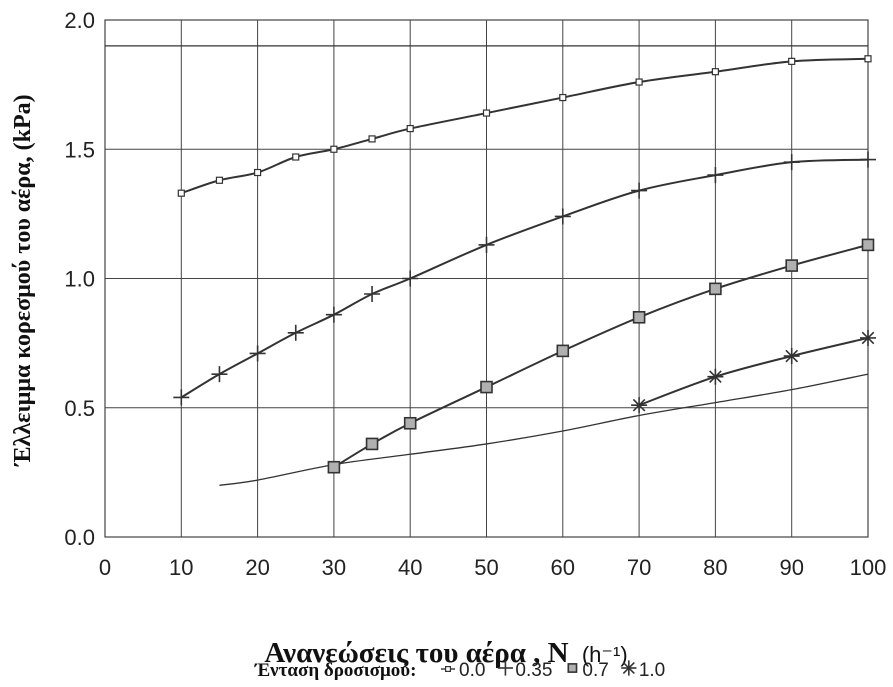 The image size is (893, 687). I want to click on legend-item: 0.7, so click(588, 670).